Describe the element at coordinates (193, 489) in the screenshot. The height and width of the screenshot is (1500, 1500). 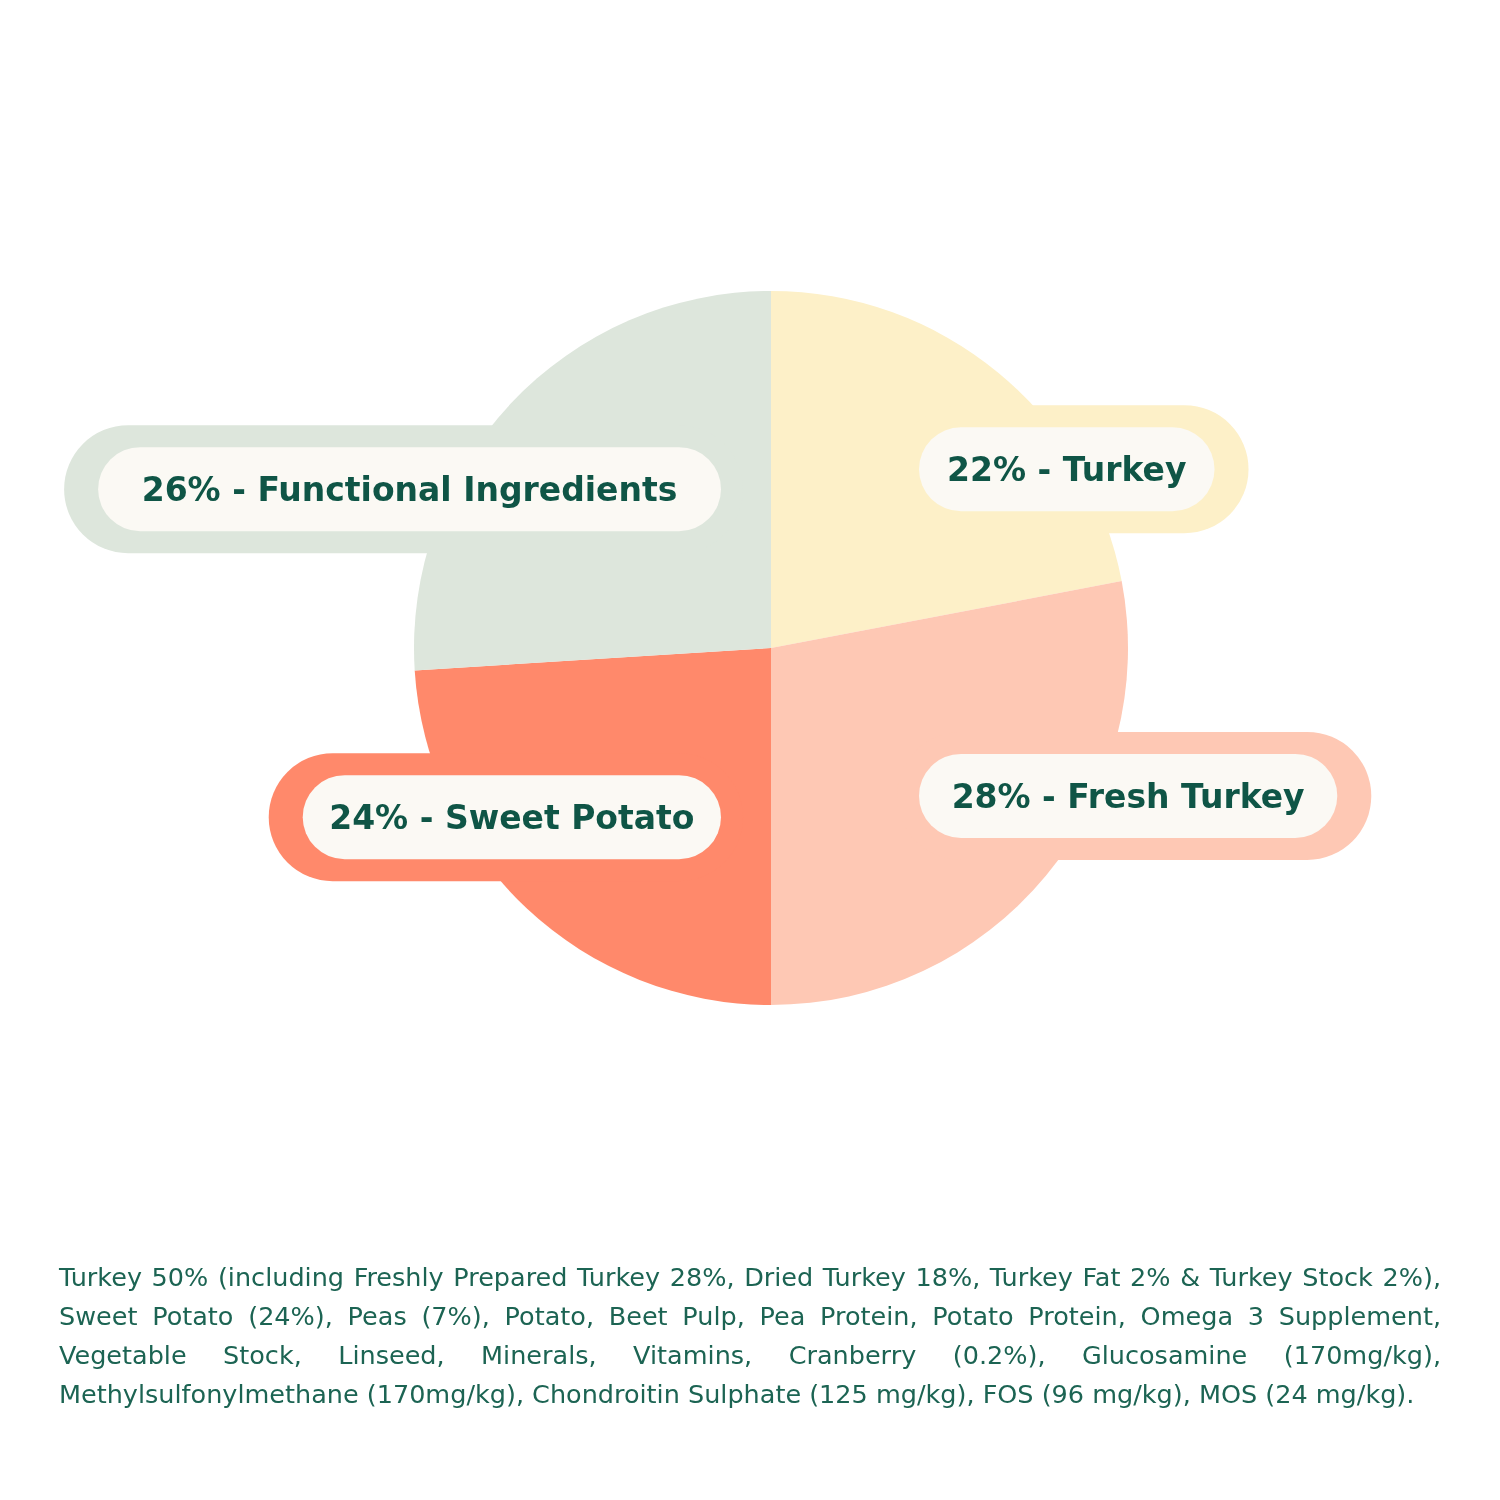
I see `data-label: 26% -` at that location.